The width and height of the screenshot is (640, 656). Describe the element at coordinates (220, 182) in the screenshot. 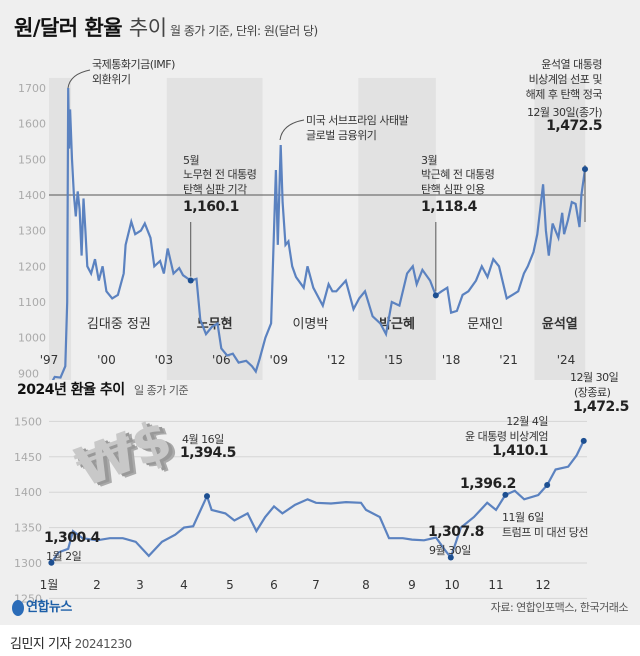

I see `annotation-roh-text: 노무현 전 대통령 탄핵 심판 기각` at that location.